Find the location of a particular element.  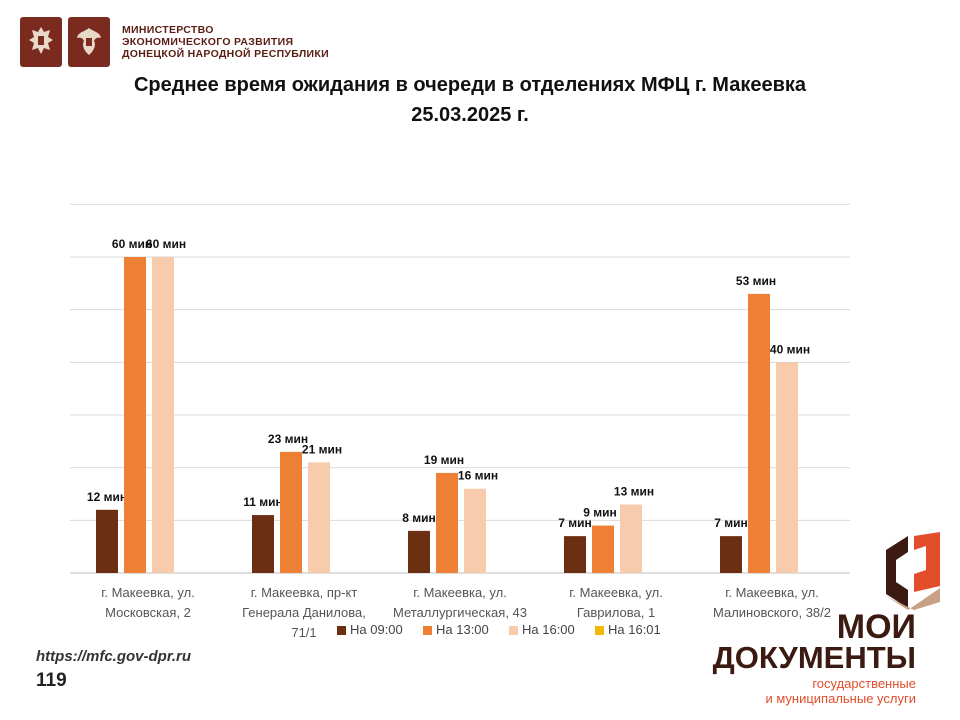

data-label: 16 мин is located at coordinates (478, 476).